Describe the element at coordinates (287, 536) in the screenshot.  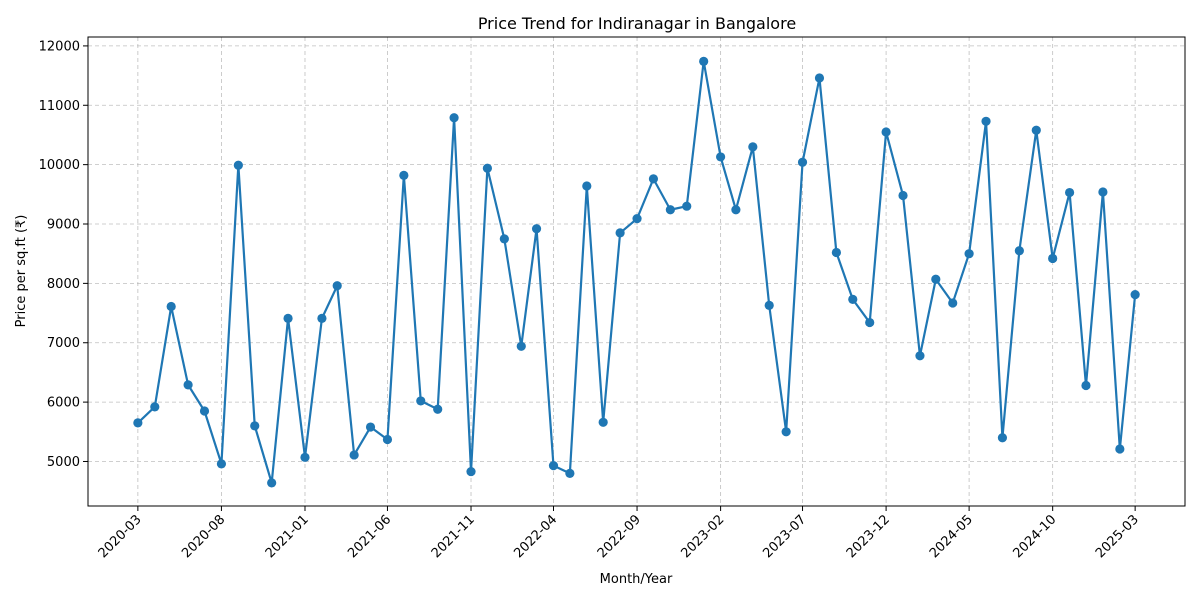
I see `x-tick-label: 2021-01` at that location.